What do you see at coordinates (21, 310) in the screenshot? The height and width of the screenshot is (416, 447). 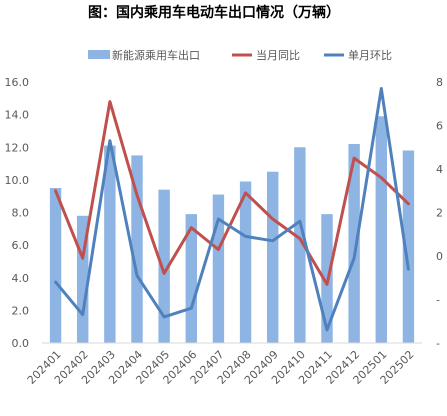 I see `left-tick-label: 2.0` at bounding box center [21, 310].